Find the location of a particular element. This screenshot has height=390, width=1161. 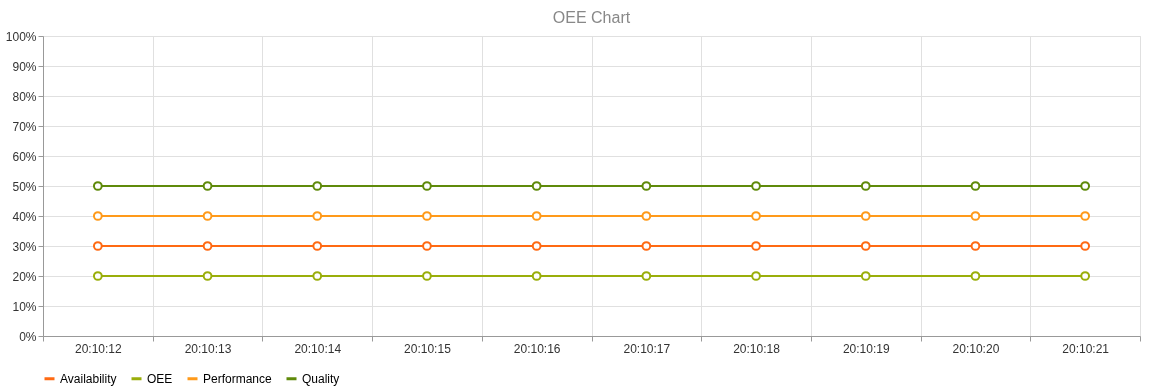

y-tick-label: 20% is located at coordinates (24, 276).